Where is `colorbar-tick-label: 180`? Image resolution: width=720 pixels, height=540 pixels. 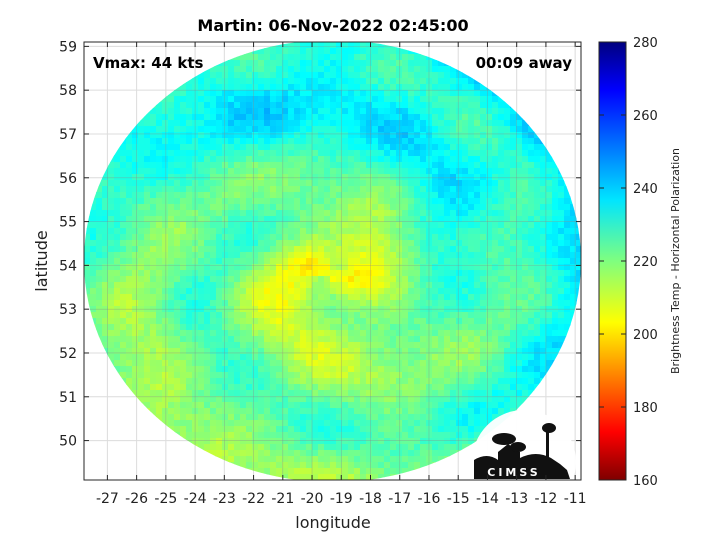
colorbar-tick-label: 180 is located at coordinates (645, 408).